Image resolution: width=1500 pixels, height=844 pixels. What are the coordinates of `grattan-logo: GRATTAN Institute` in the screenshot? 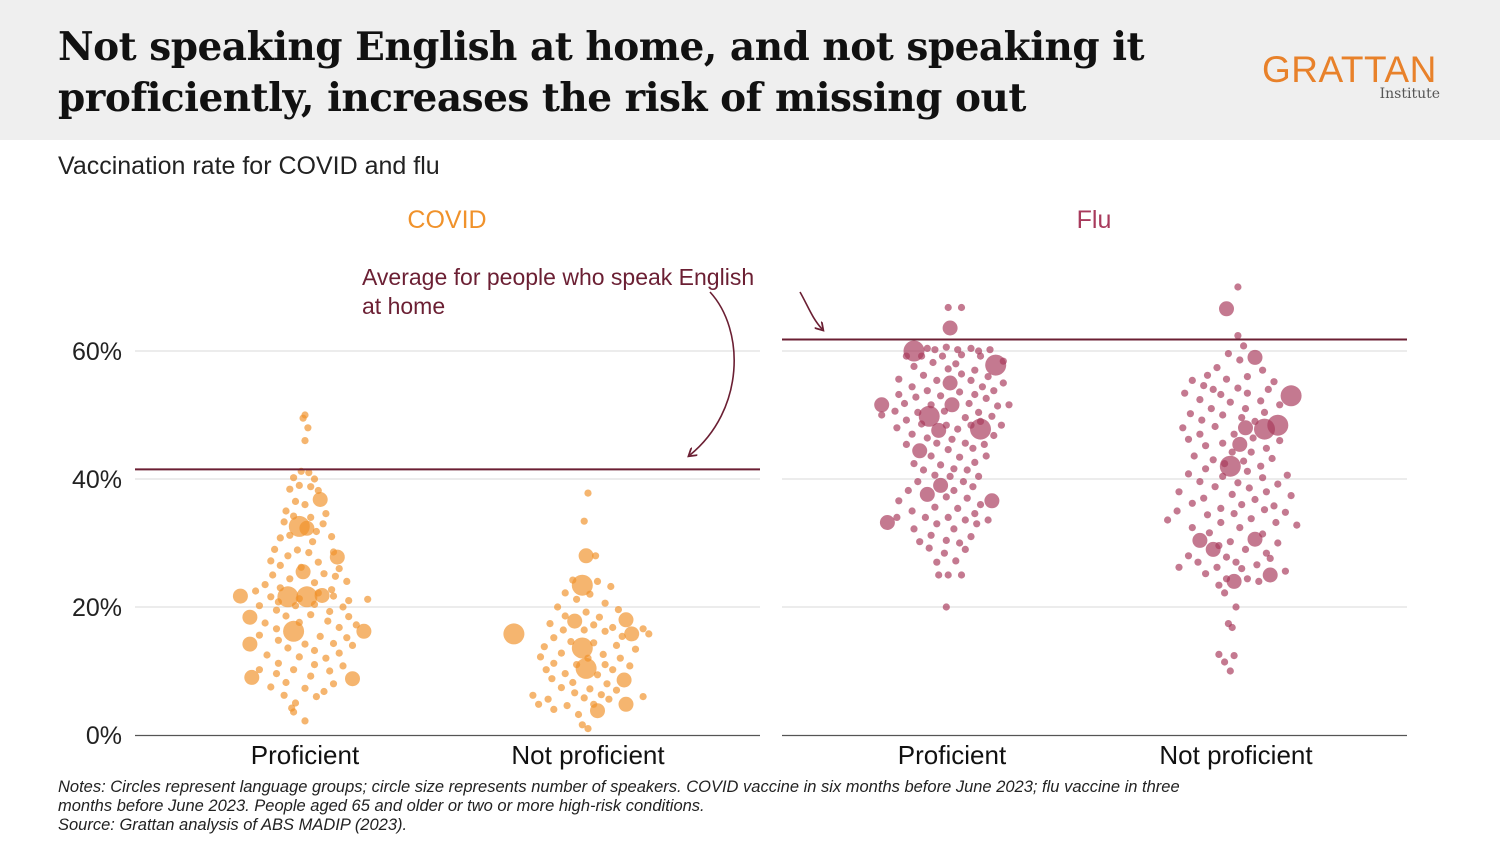 It's located at (1353, 80).